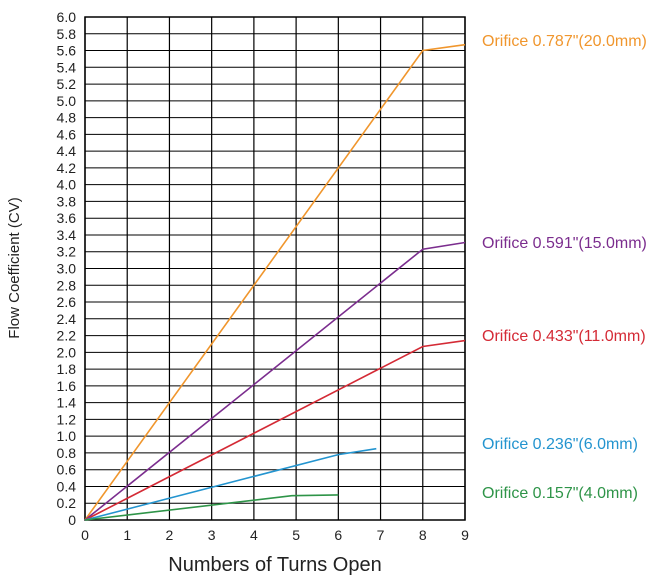  What do you see at coordinates (67, 151) in the screenshot?
I see `y-tick-label: 4.4` at bounding box center [67, 151].